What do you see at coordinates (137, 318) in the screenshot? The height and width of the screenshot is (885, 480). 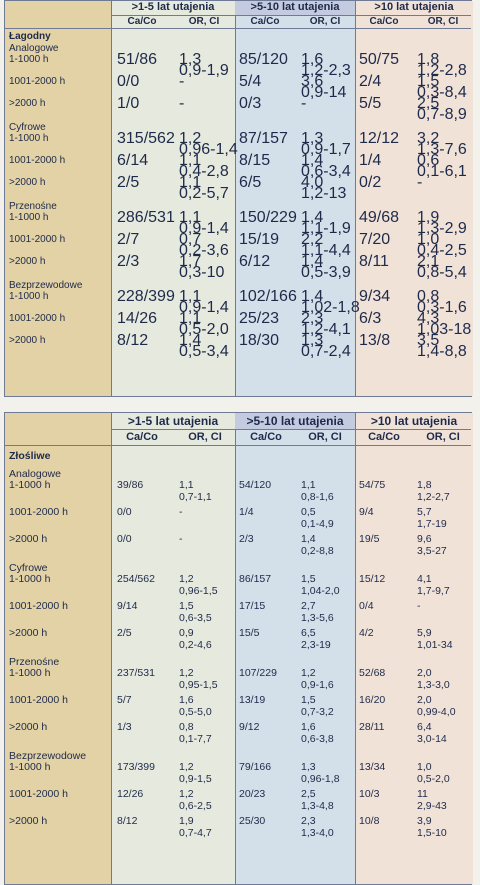 I see `ca-co-value: 14/26` at bounding box center [137, 318].